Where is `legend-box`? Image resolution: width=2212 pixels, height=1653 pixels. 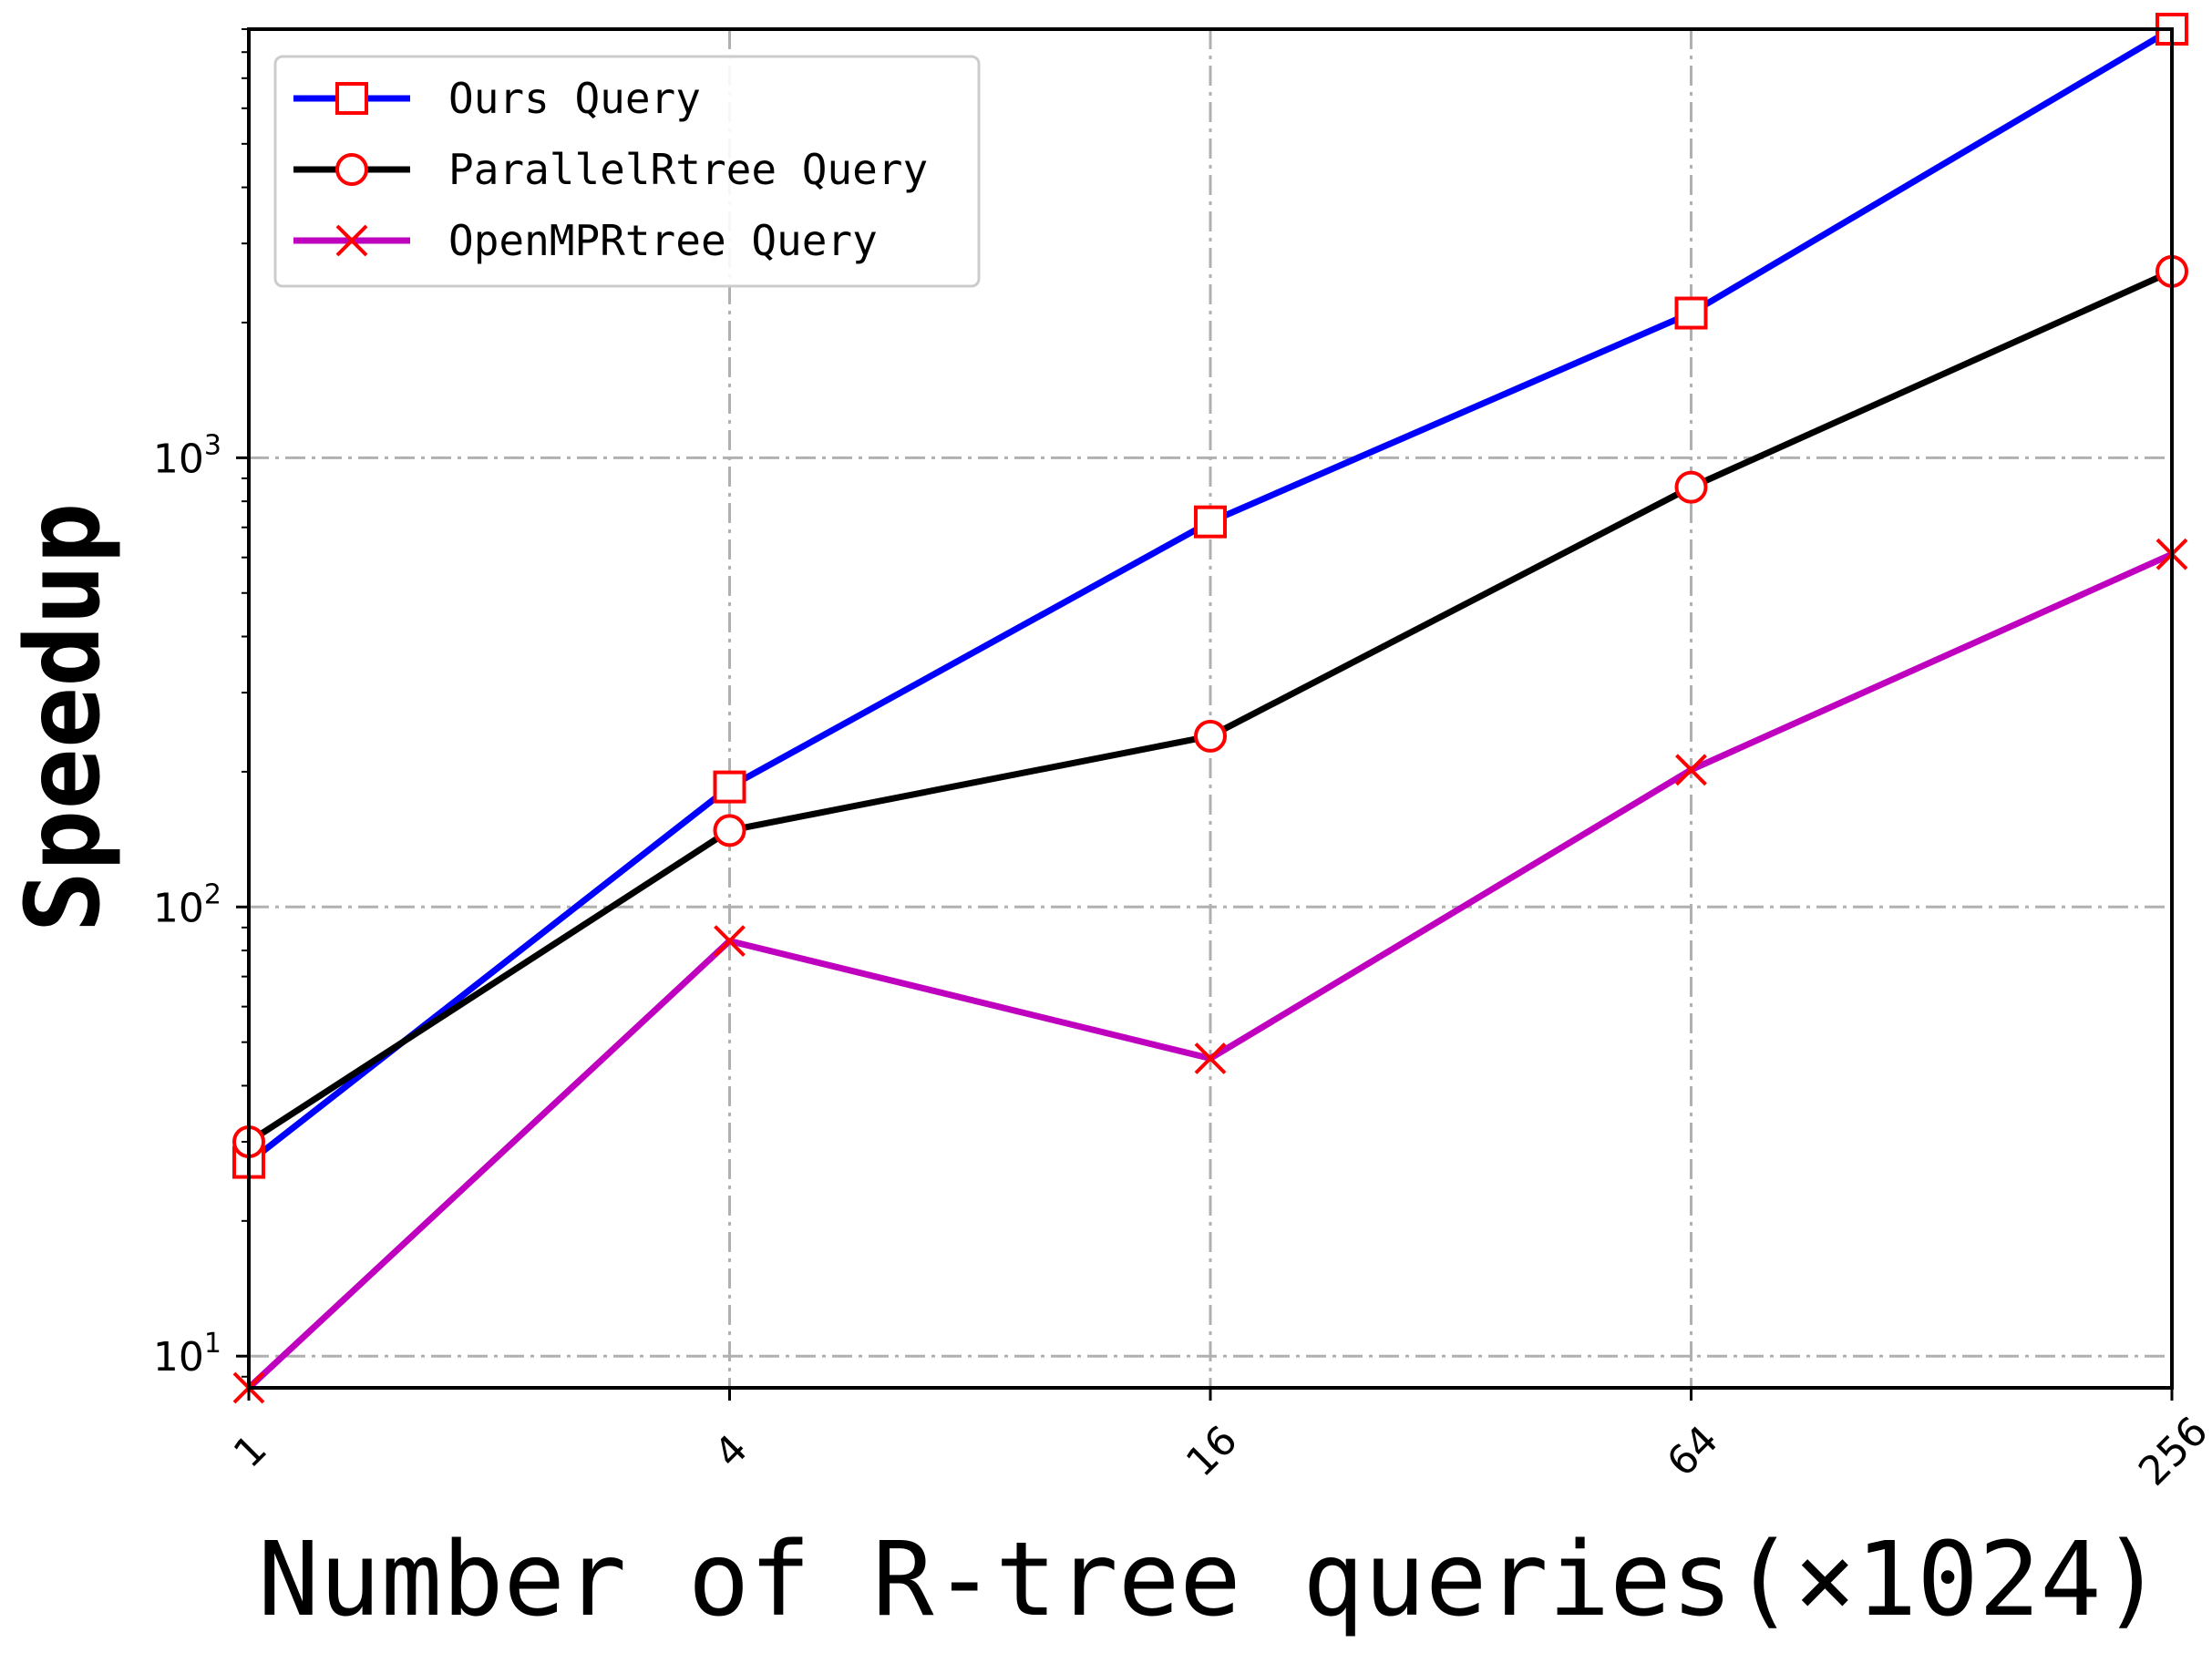 legend-box is located at coordinates (627, 171).